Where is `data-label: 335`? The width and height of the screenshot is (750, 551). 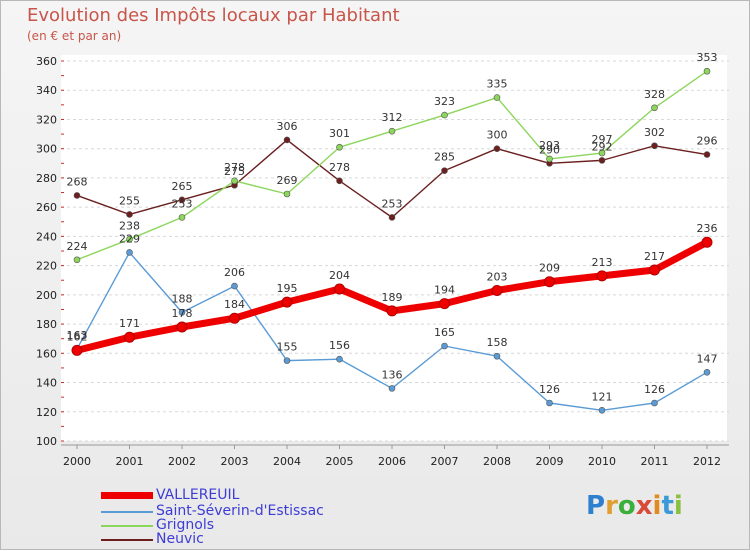
data-label: 335 is located at coordinates (497, 84).